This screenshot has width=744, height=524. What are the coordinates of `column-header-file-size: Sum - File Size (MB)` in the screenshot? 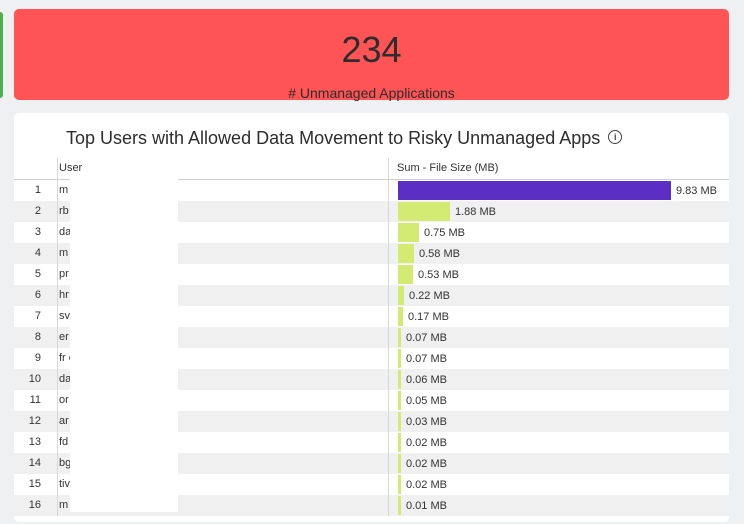 It's located at (558, 168).